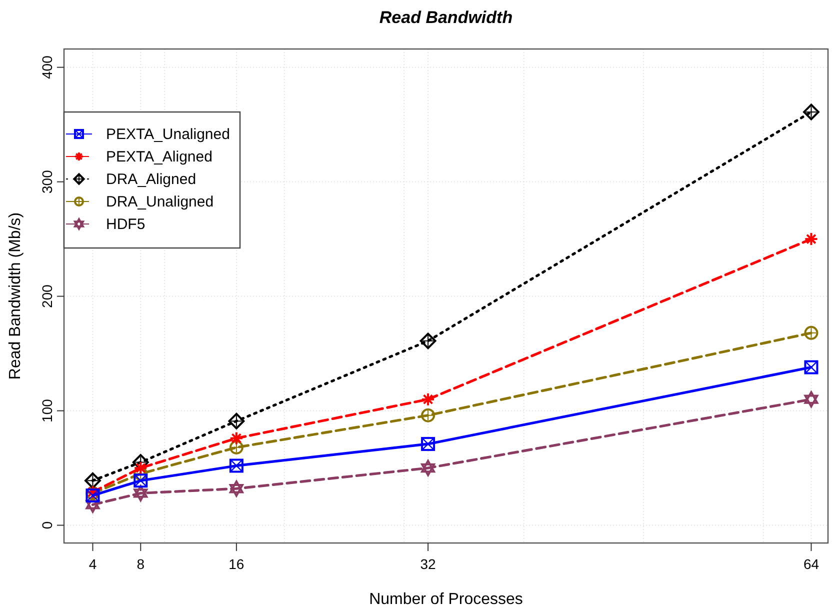 The height and width of the screenshot is (612, 832). I want to click on legend-label: PEXTA_Unaligned, so click(168, 134).